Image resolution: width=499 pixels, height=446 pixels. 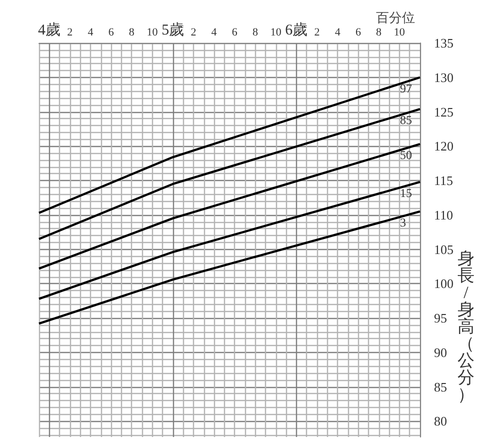 What do you see at coordinates (406, 155) in the screenshot?
I see `series-label: 50` at bounding box center [406, 155].